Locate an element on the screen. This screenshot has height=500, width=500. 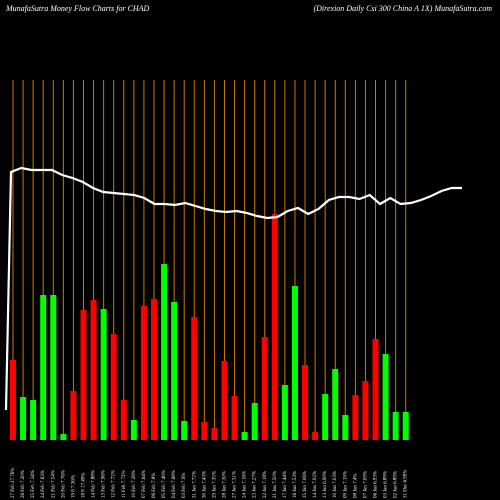
x-tick-label: 29 Jan 7.35% is located at coordinates (214, 484).